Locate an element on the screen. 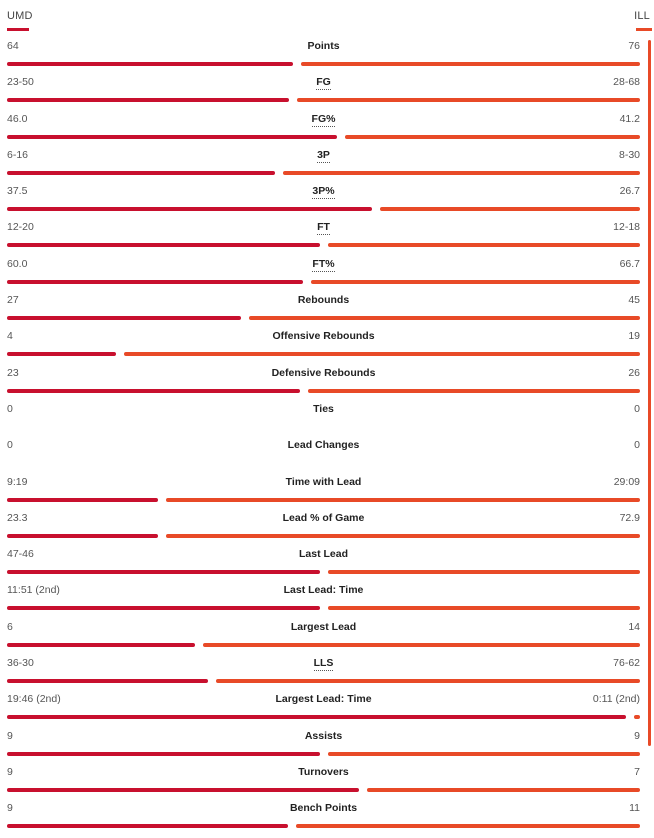 The image size is (654, 838). stat-row: 27 Rebounds 45 is located at coordinates (327, 305).